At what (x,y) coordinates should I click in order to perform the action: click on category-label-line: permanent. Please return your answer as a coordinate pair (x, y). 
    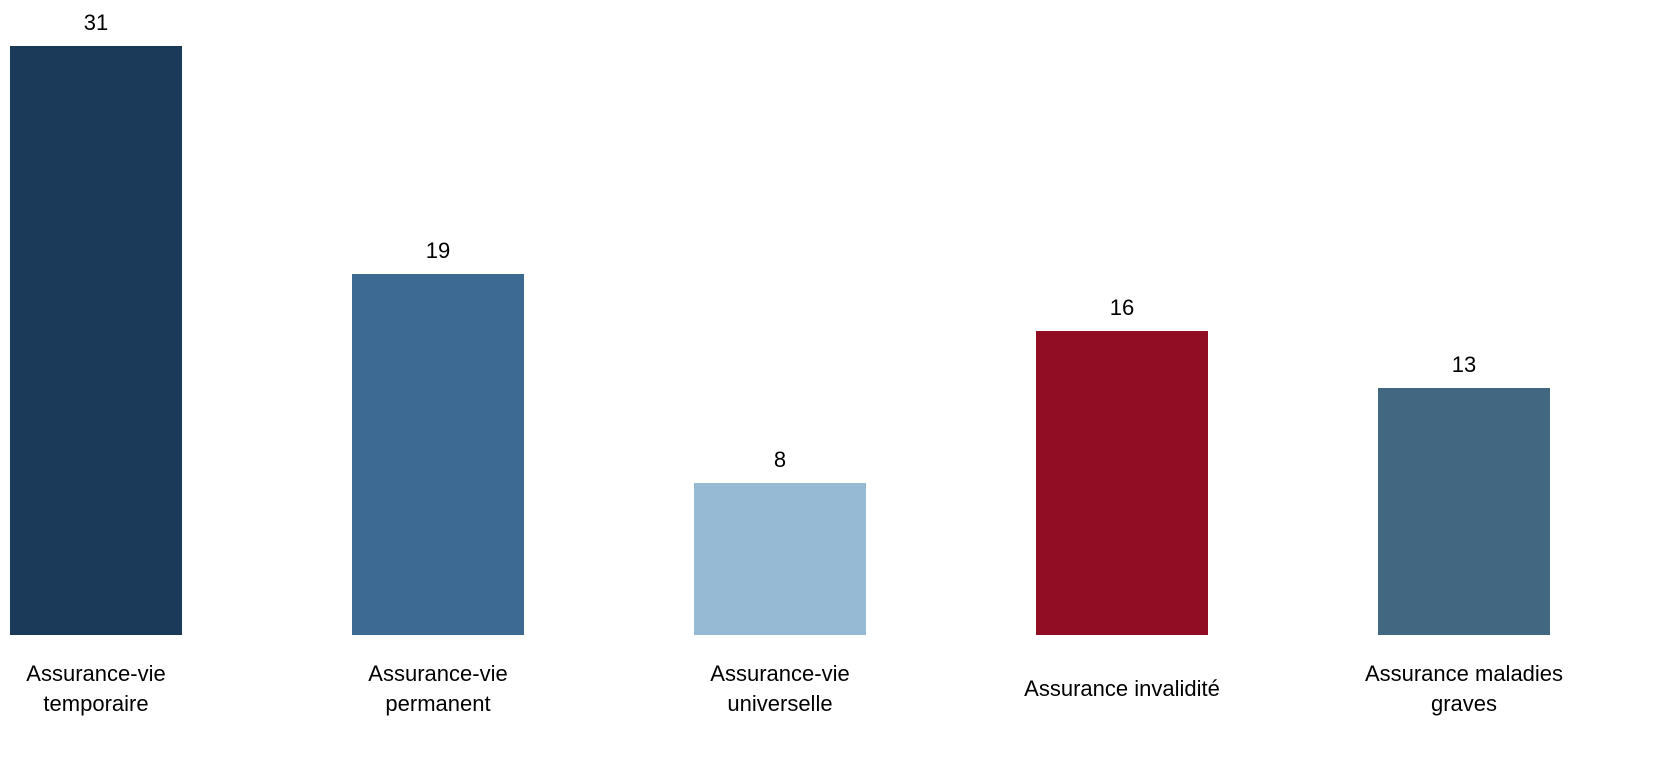
    Looking at the image, I should click on (437, 703).